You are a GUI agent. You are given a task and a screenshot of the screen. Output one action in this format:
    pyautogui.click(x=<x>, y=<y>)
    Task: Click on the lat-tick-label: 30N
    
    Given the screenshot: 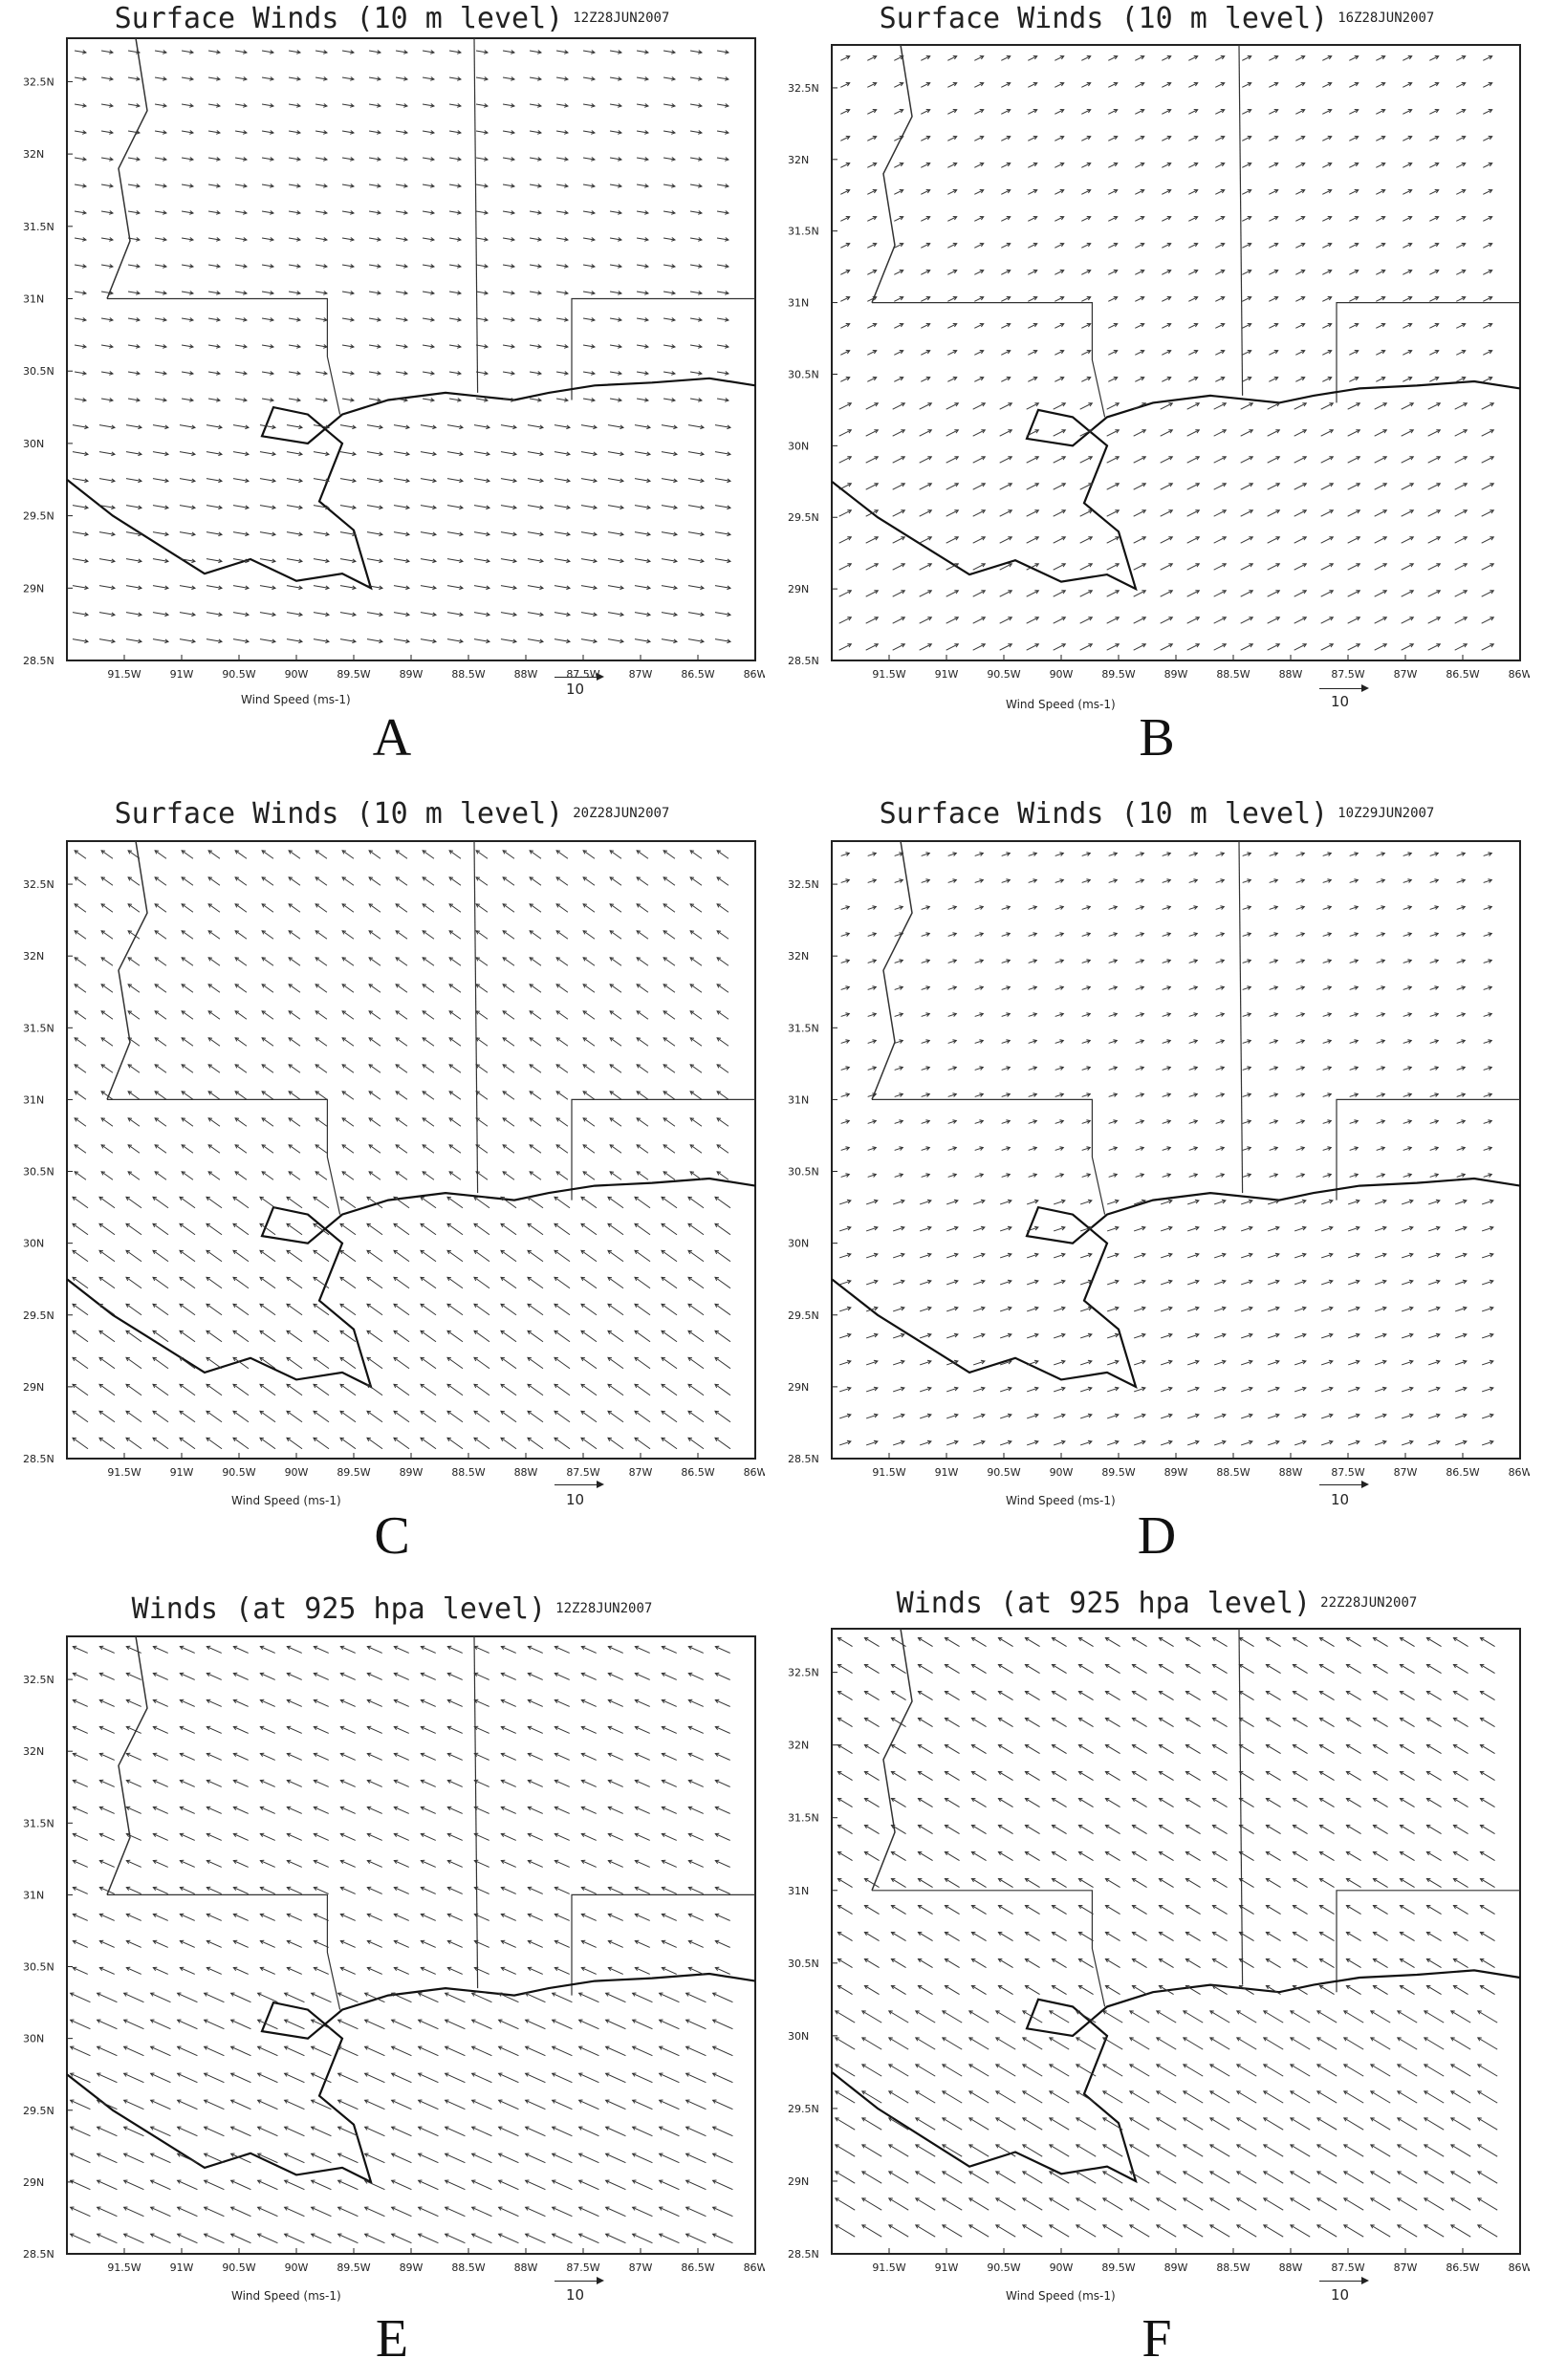 What is the action you would take?
    pyautogui.click(x=798, y=446)
    